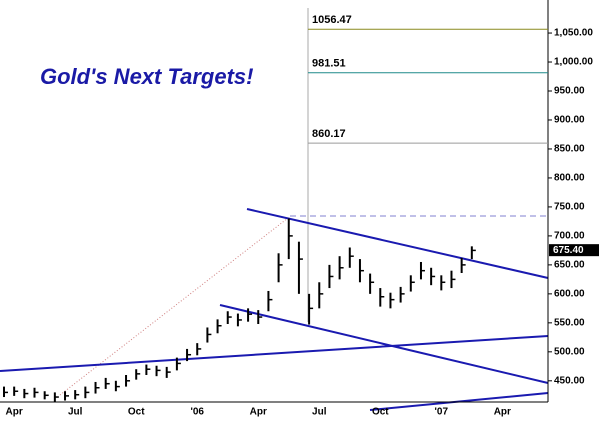 Image resolution: width=600 pixels, height=421 pixels. I want to click on y-tick-label: 1,000.00, so click(573, 62).